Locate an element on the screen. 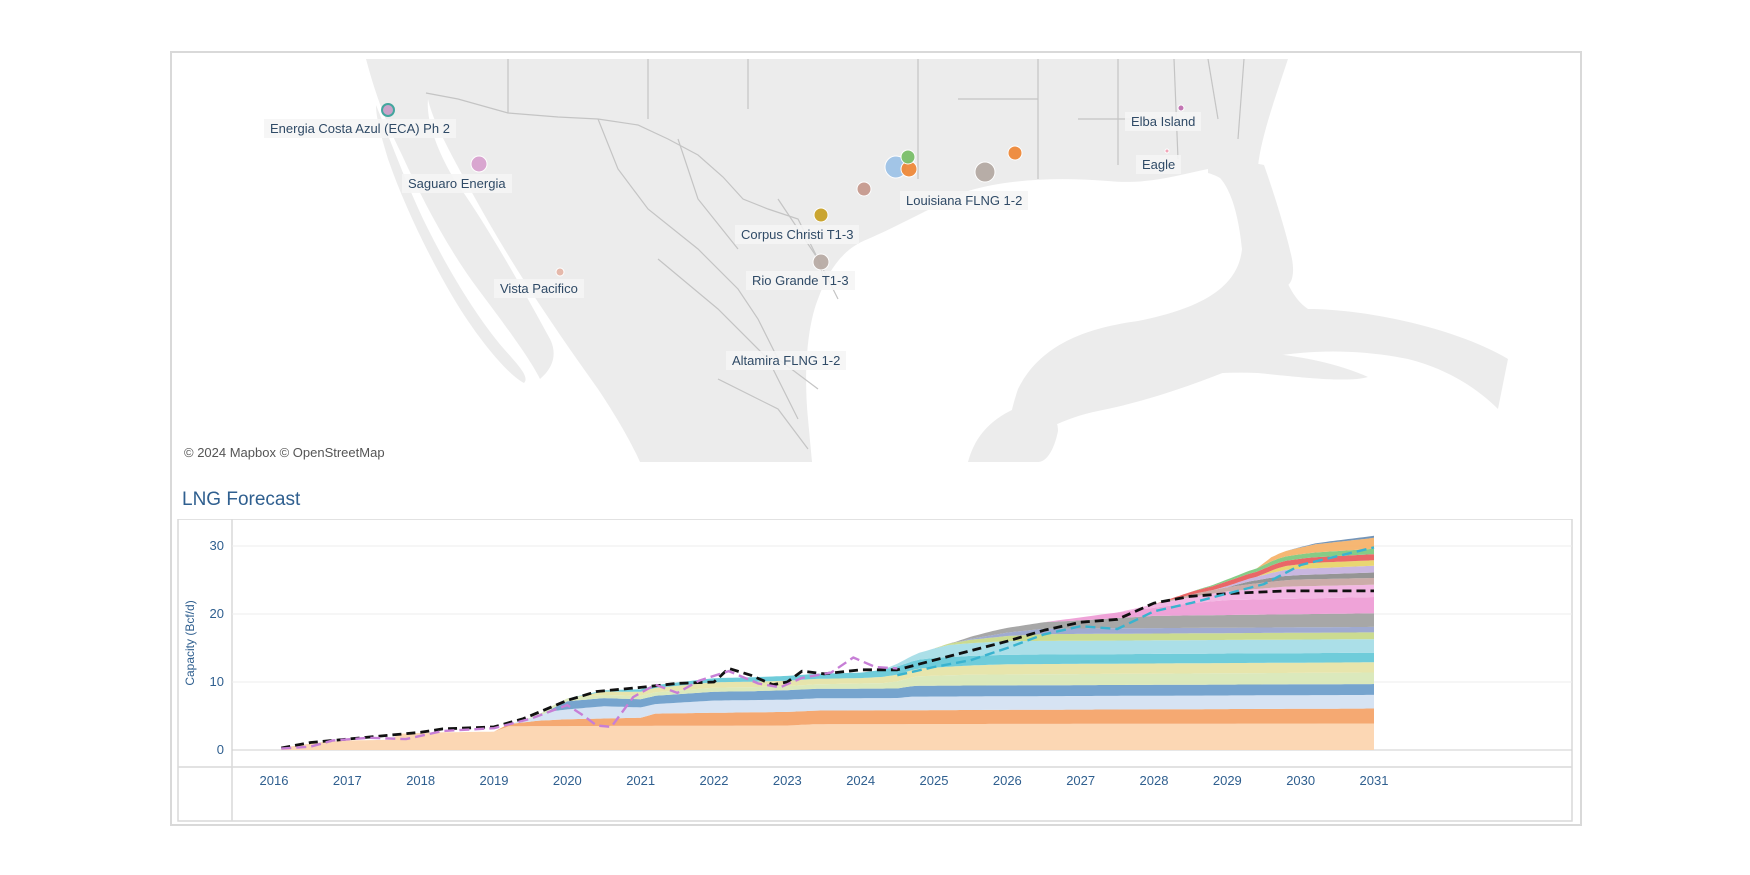 The height and width of the screenshot is (875, 1750). x-tick-label: 2026 is located at coordinates (1007, 780).